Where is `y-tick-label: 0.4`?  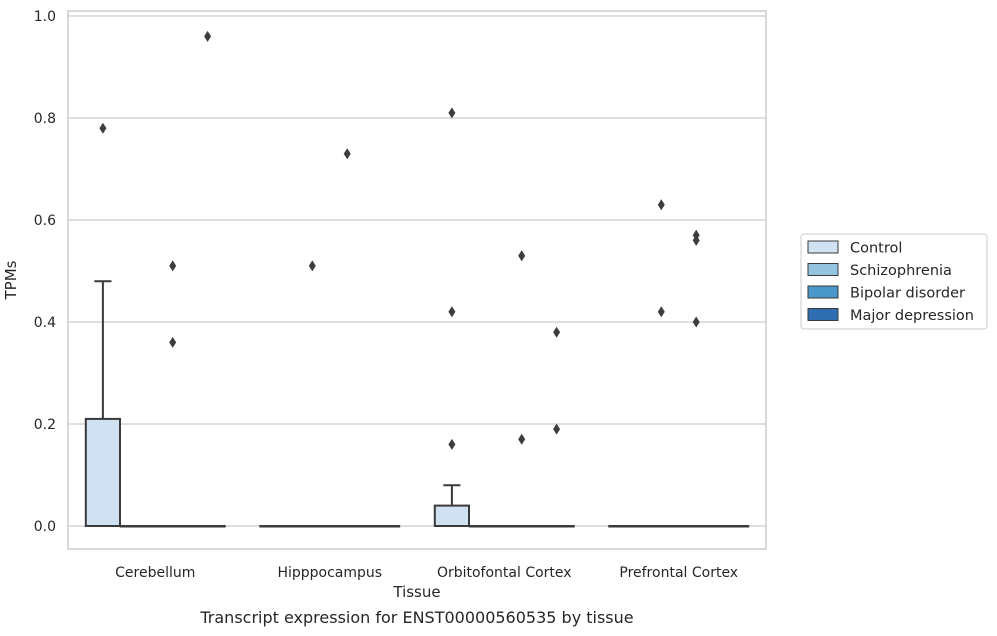 y-tick-label: 0.4 is located at coordinates (45, 323).